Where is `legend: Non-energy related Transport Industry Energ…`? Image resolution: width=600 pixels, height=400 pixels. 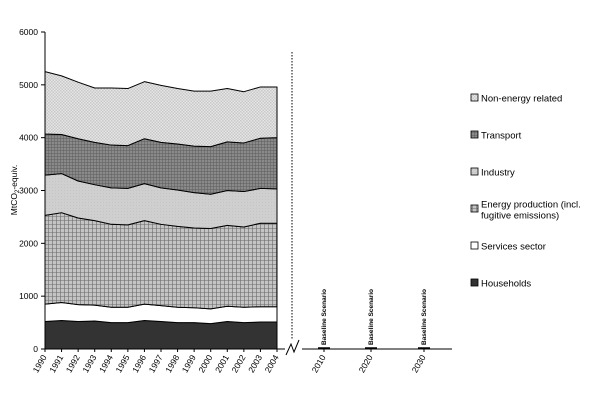 legend: Non-energy related Transport Industry Energ… is located at coordinates (525, 191).